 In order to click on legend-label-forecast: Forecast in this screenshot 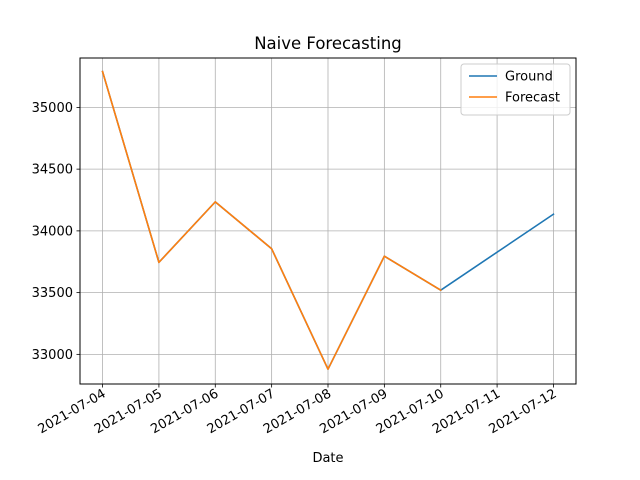, I will do `click(532, 98)`.